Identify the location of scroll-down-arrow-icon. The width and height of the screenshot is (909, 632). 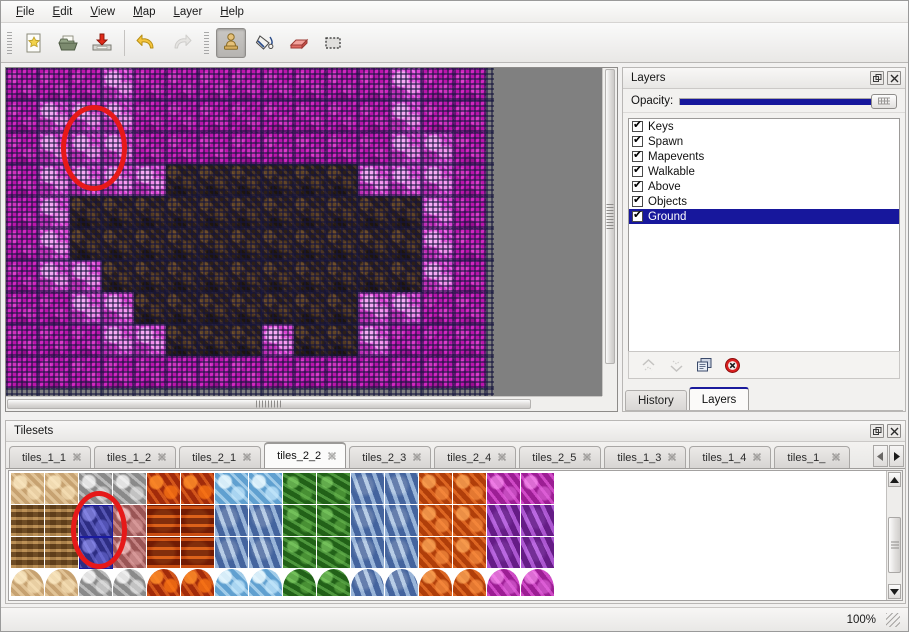
(894, 591).